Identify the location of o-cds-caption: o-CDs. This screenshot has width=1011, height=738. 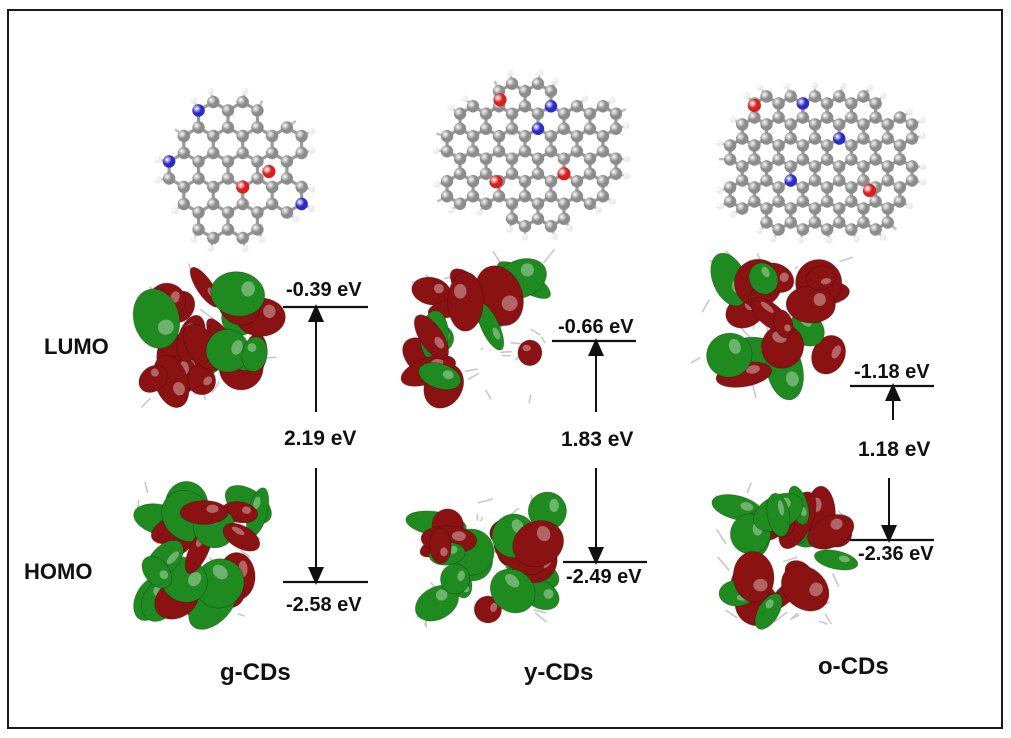
(853, 666).